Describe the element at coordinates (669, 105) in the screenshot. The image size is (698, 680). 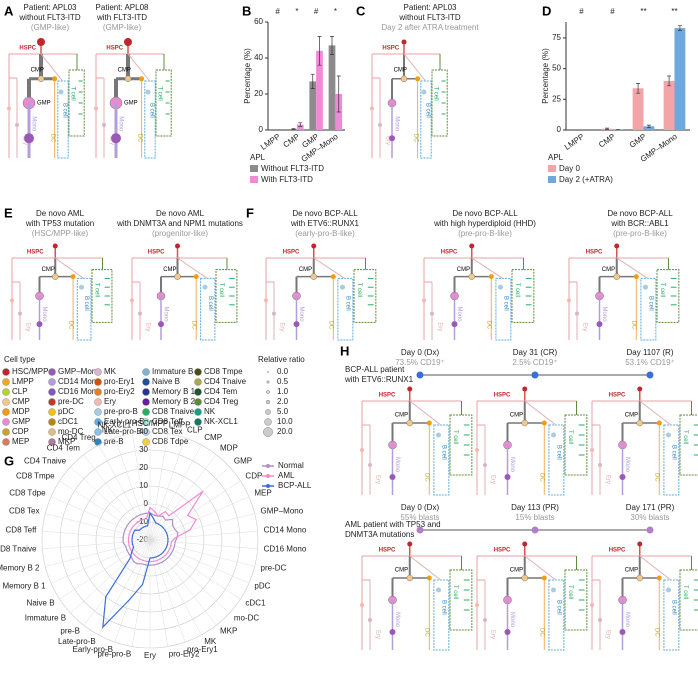
I see `bar` at that location.